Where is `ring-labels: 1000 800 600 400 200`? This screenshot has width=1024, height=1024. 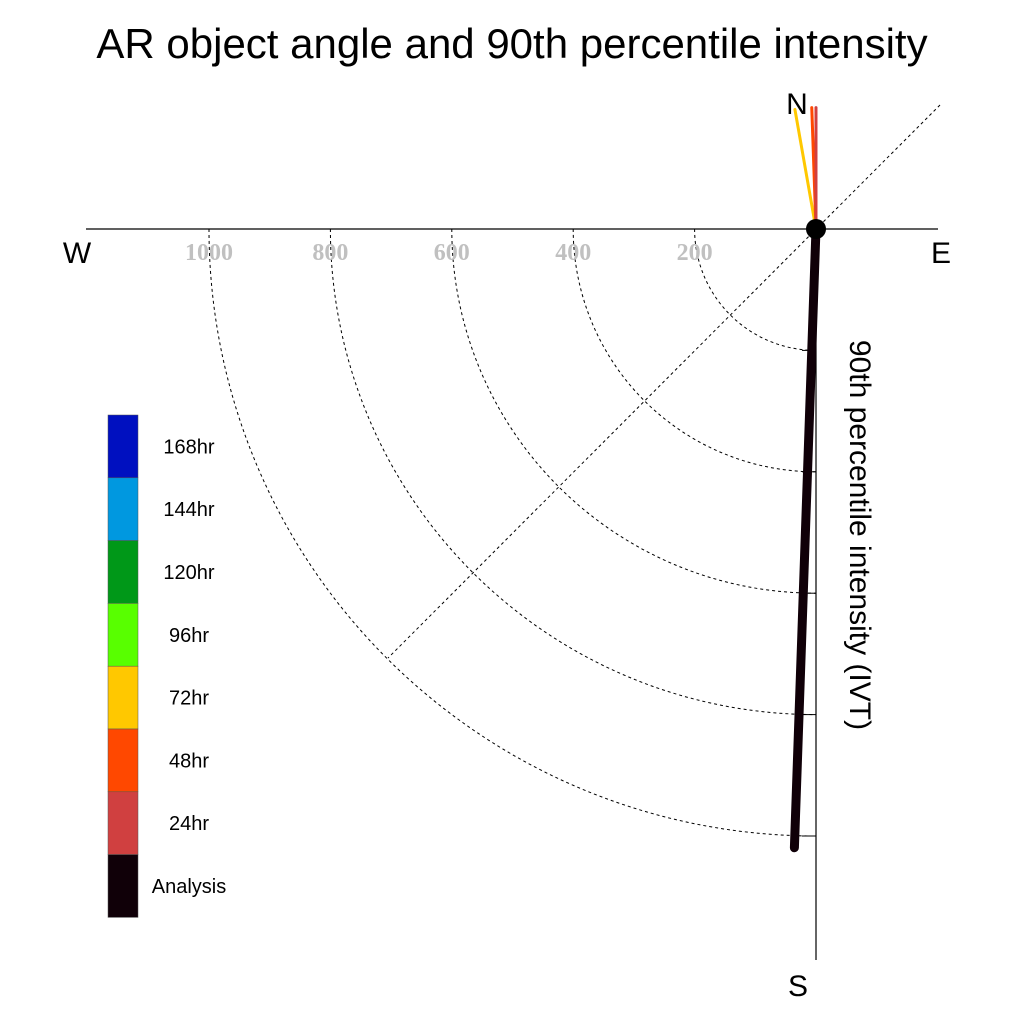
ring-labels: 1000 800 600 400 200 is located at coordinates (449, 253).